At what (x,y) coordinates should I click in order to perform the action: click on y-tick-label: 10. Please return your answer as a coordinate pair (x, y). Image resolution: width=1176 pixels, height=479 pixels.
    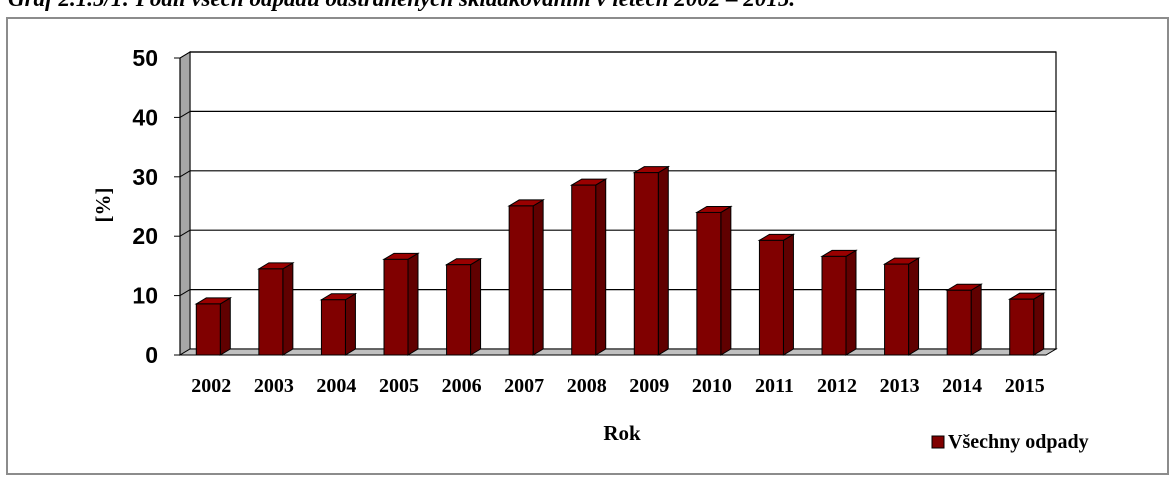
    Looking at the image, I should click on (145, 296).